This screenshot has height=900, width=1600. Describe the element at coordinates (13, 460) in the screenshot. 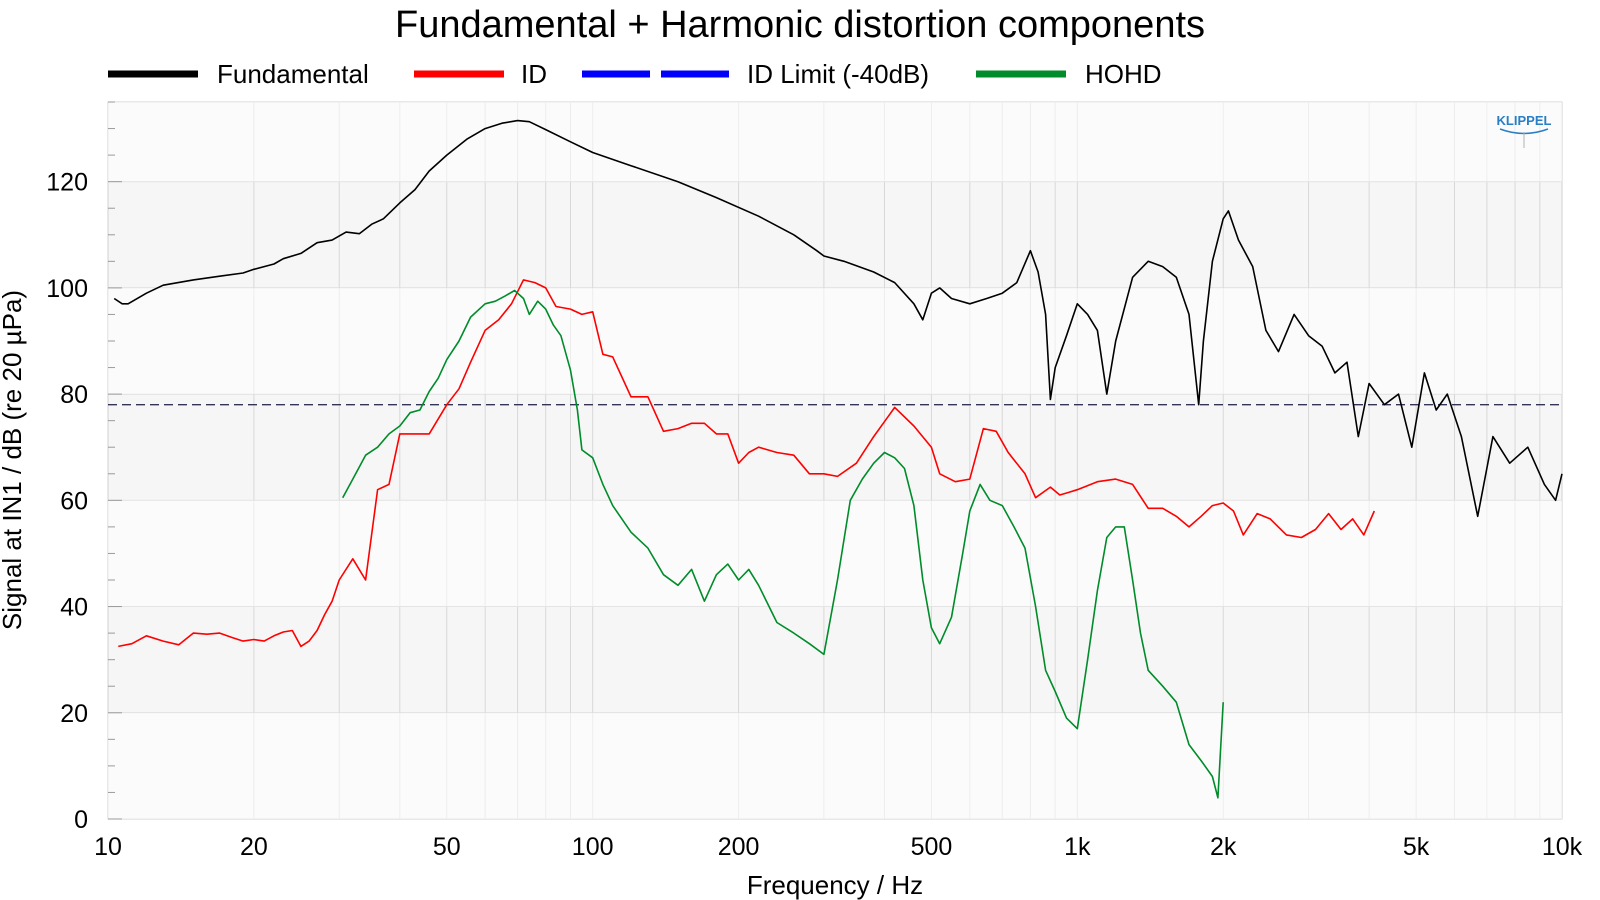

I see `y-axis-label: Signal at IN1 / dB (re 20 µPa)` at that location.